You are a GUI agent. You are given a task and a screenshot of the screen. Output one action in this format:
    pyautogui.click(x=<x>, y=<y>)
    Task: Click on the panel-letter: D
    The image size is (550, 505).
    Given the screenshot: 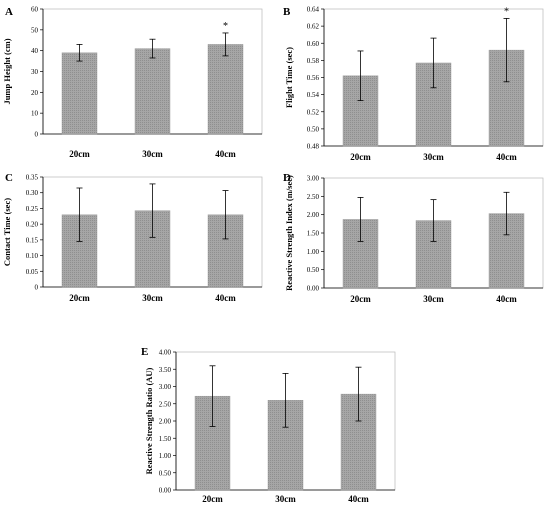 What is the action you would take?
    pyautogui.click(x=287, y=178)
    